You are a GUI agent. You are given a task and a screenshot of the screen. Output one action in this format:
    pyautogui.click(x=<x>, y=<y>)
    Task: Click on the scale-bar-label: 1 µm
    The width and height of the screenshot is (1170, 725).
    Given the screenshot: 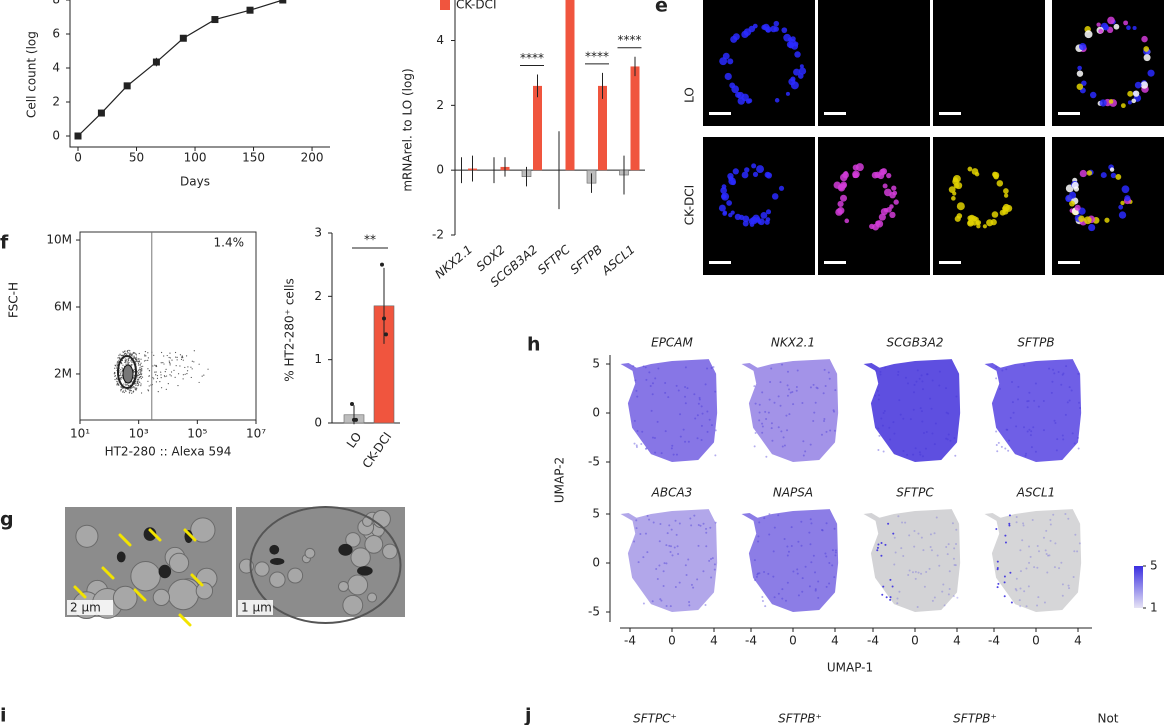 What is the action you would take?
    pyautogui.click(x=256, y=608)
    